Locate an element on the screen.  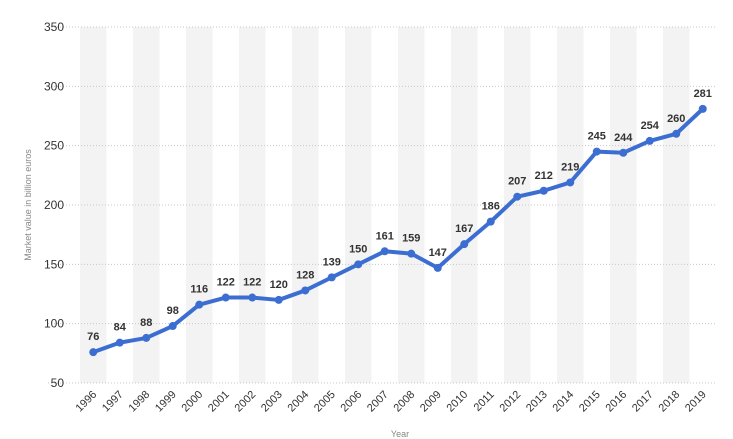
y-tick-label: 150 is located at coordinates (54, 264).